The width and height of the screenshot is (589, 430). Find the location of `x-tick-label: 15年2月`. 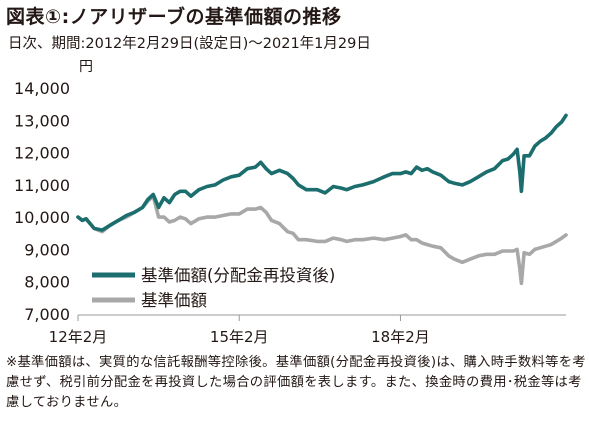

x-tick-label: 15年2月 is located at coordinates (239, 337).